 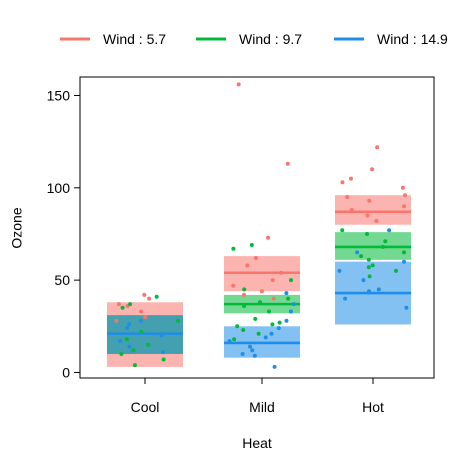 I want to click on y-tick-label: 0, so click(x=66, y=372).